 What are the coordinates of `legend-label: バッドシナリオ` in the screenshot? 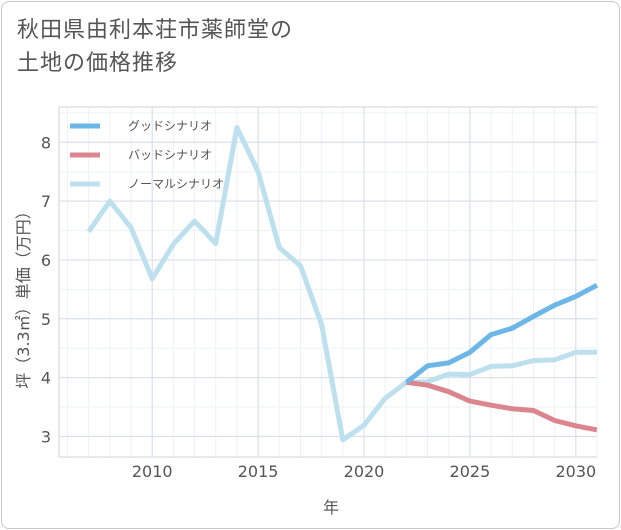 It's located at (170, 155).